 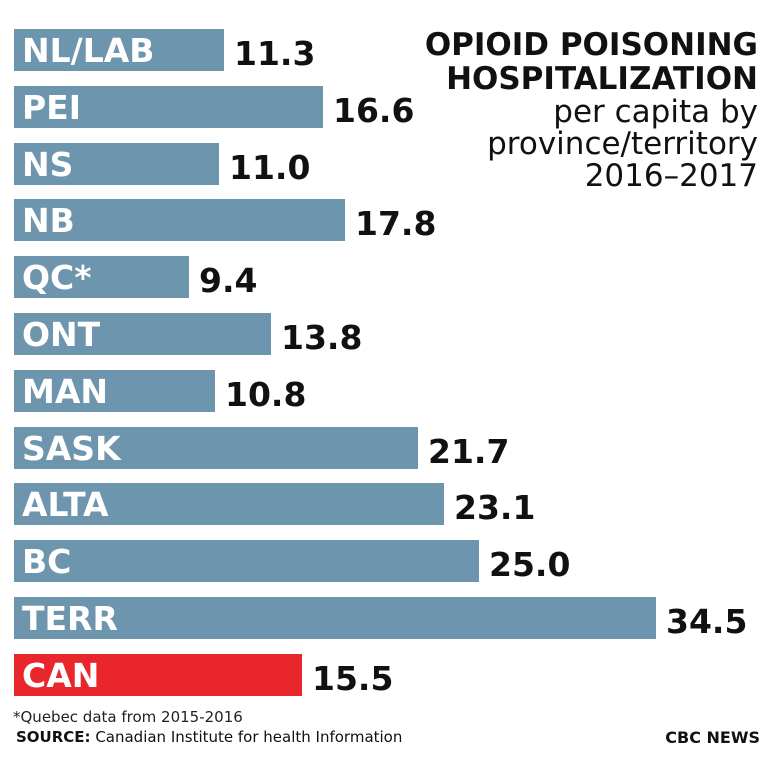 I want to click on brand-logo-text: CBC NEWS, so click(x=712, y=737).